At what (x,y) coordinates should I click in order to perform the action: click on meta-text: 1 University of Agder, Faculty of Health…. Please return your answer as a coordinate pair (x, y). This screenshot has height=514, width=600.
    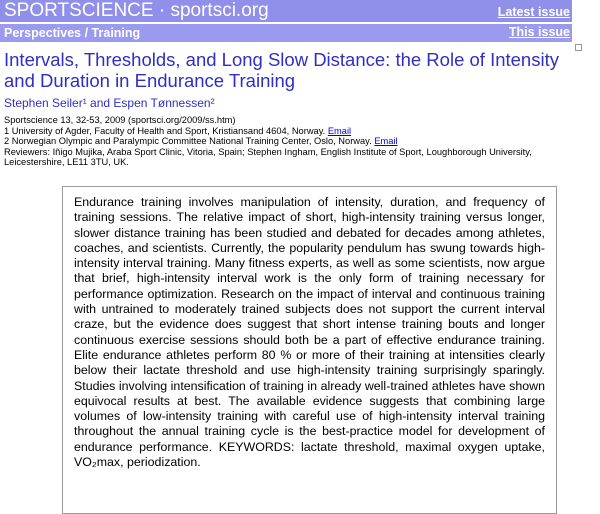
    Looking at the image, I should click on (166, 130).